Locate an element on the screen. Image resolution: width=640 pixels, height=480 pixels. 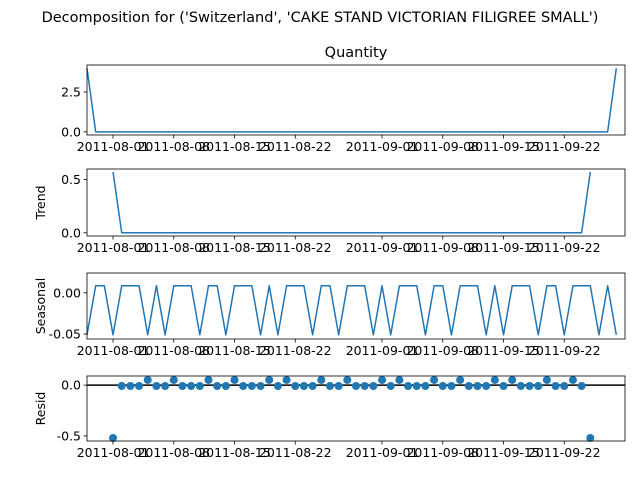
series-line-observed is located at coordinates (352, 100).